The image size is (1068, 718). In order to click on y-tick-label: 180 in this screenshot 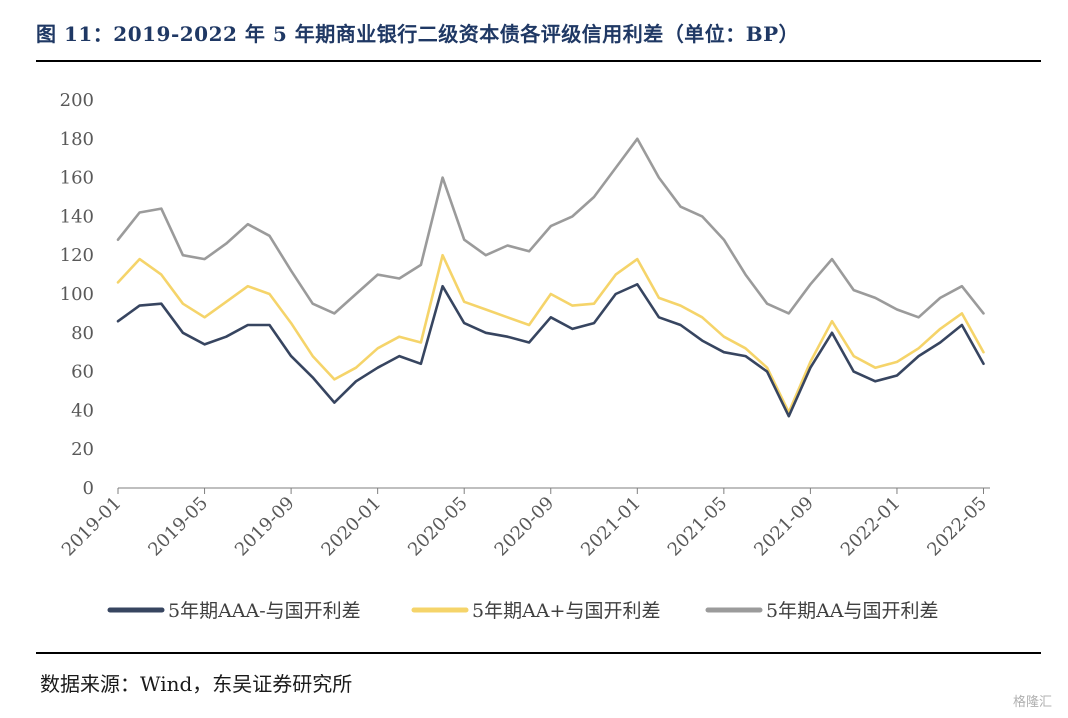, I will do `click(77, 139)`.